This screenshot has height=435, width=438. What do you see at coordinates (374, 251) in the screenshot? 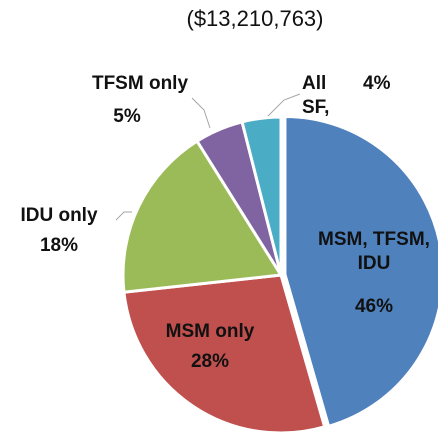
I see `slice-label: MSM, TFSM, IDU` at bounding box center [374, 251].